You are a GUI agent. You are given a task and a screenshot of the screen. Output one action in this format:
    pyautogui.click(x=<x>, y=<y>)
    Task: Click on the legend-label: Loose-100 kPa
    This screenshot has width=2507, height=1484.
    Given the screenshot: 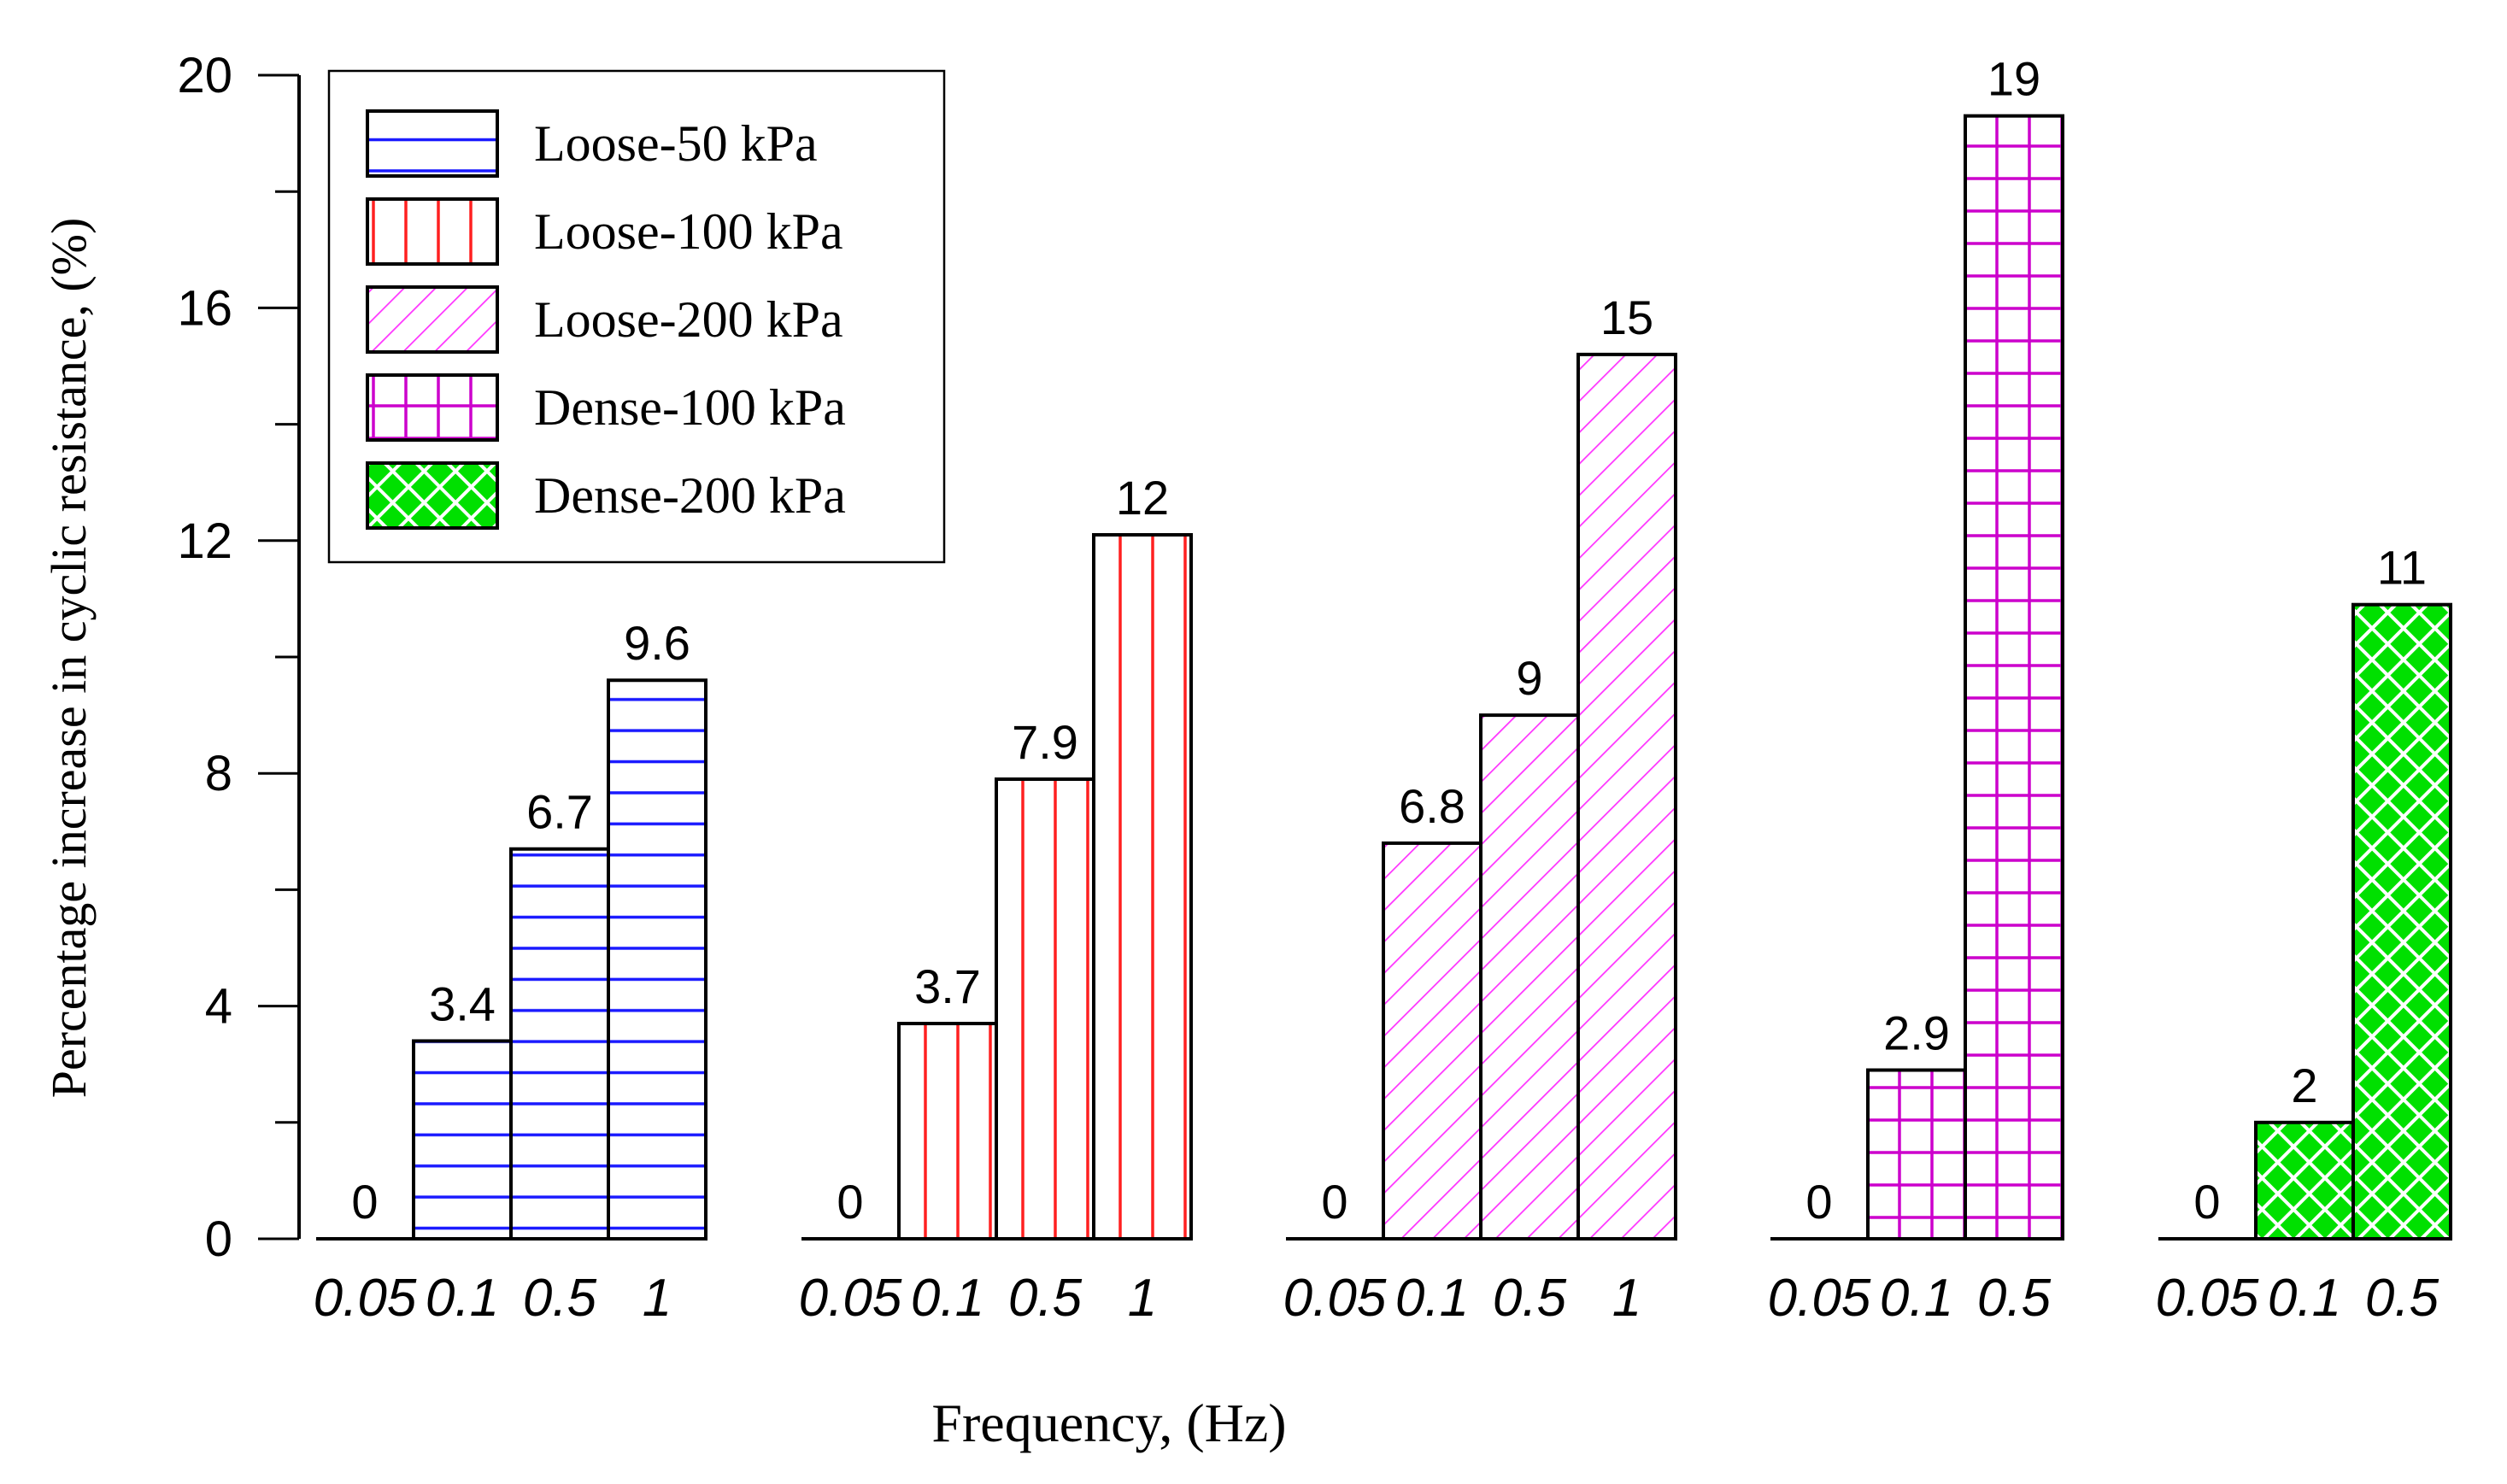 What is the action you would take?
    pyautogui.click(x=688, y=231)
    